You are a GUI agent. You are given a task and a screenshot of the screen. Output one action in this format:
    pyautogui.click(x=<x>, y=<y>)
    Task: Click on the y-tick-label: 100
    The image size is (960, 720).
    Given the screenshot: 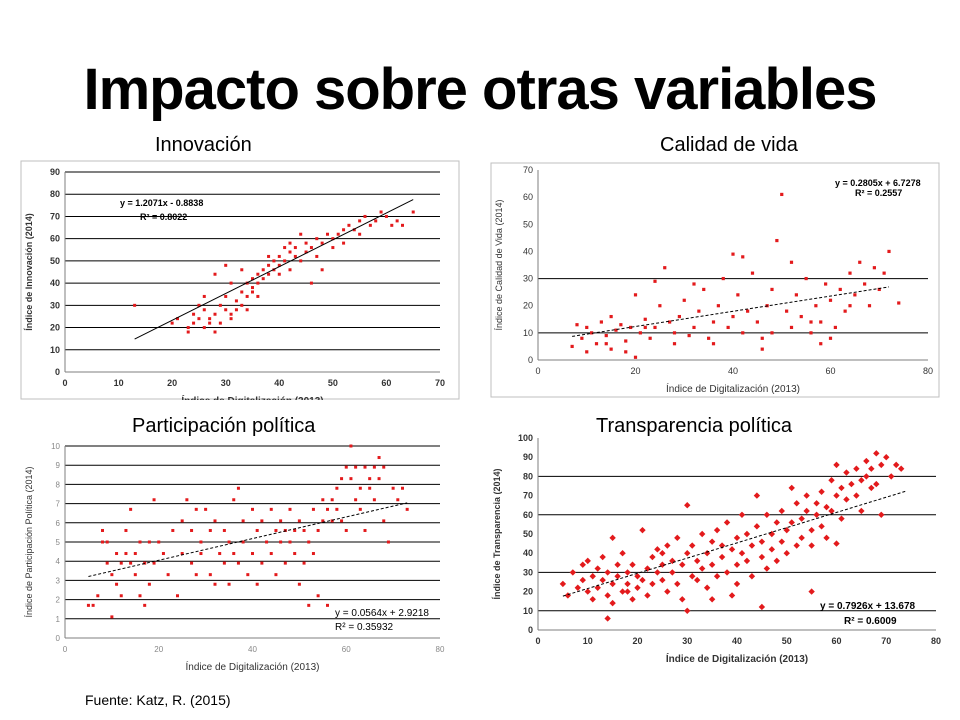 What is the action you would take?
    pyautogui.click(x=525, y=438)
    